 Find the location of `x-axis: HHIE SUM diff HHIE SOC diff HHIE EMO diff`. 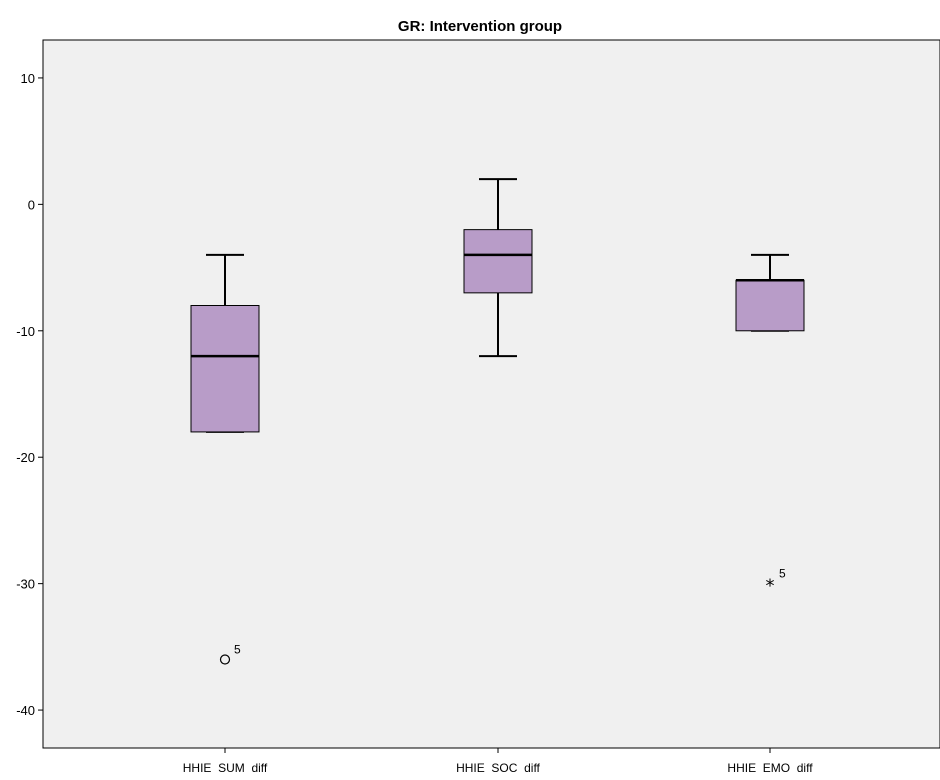

x-axis: HHIE SUM diff HHIE SOC diff HHIE EMO diff is located at coordinates (498, 761).